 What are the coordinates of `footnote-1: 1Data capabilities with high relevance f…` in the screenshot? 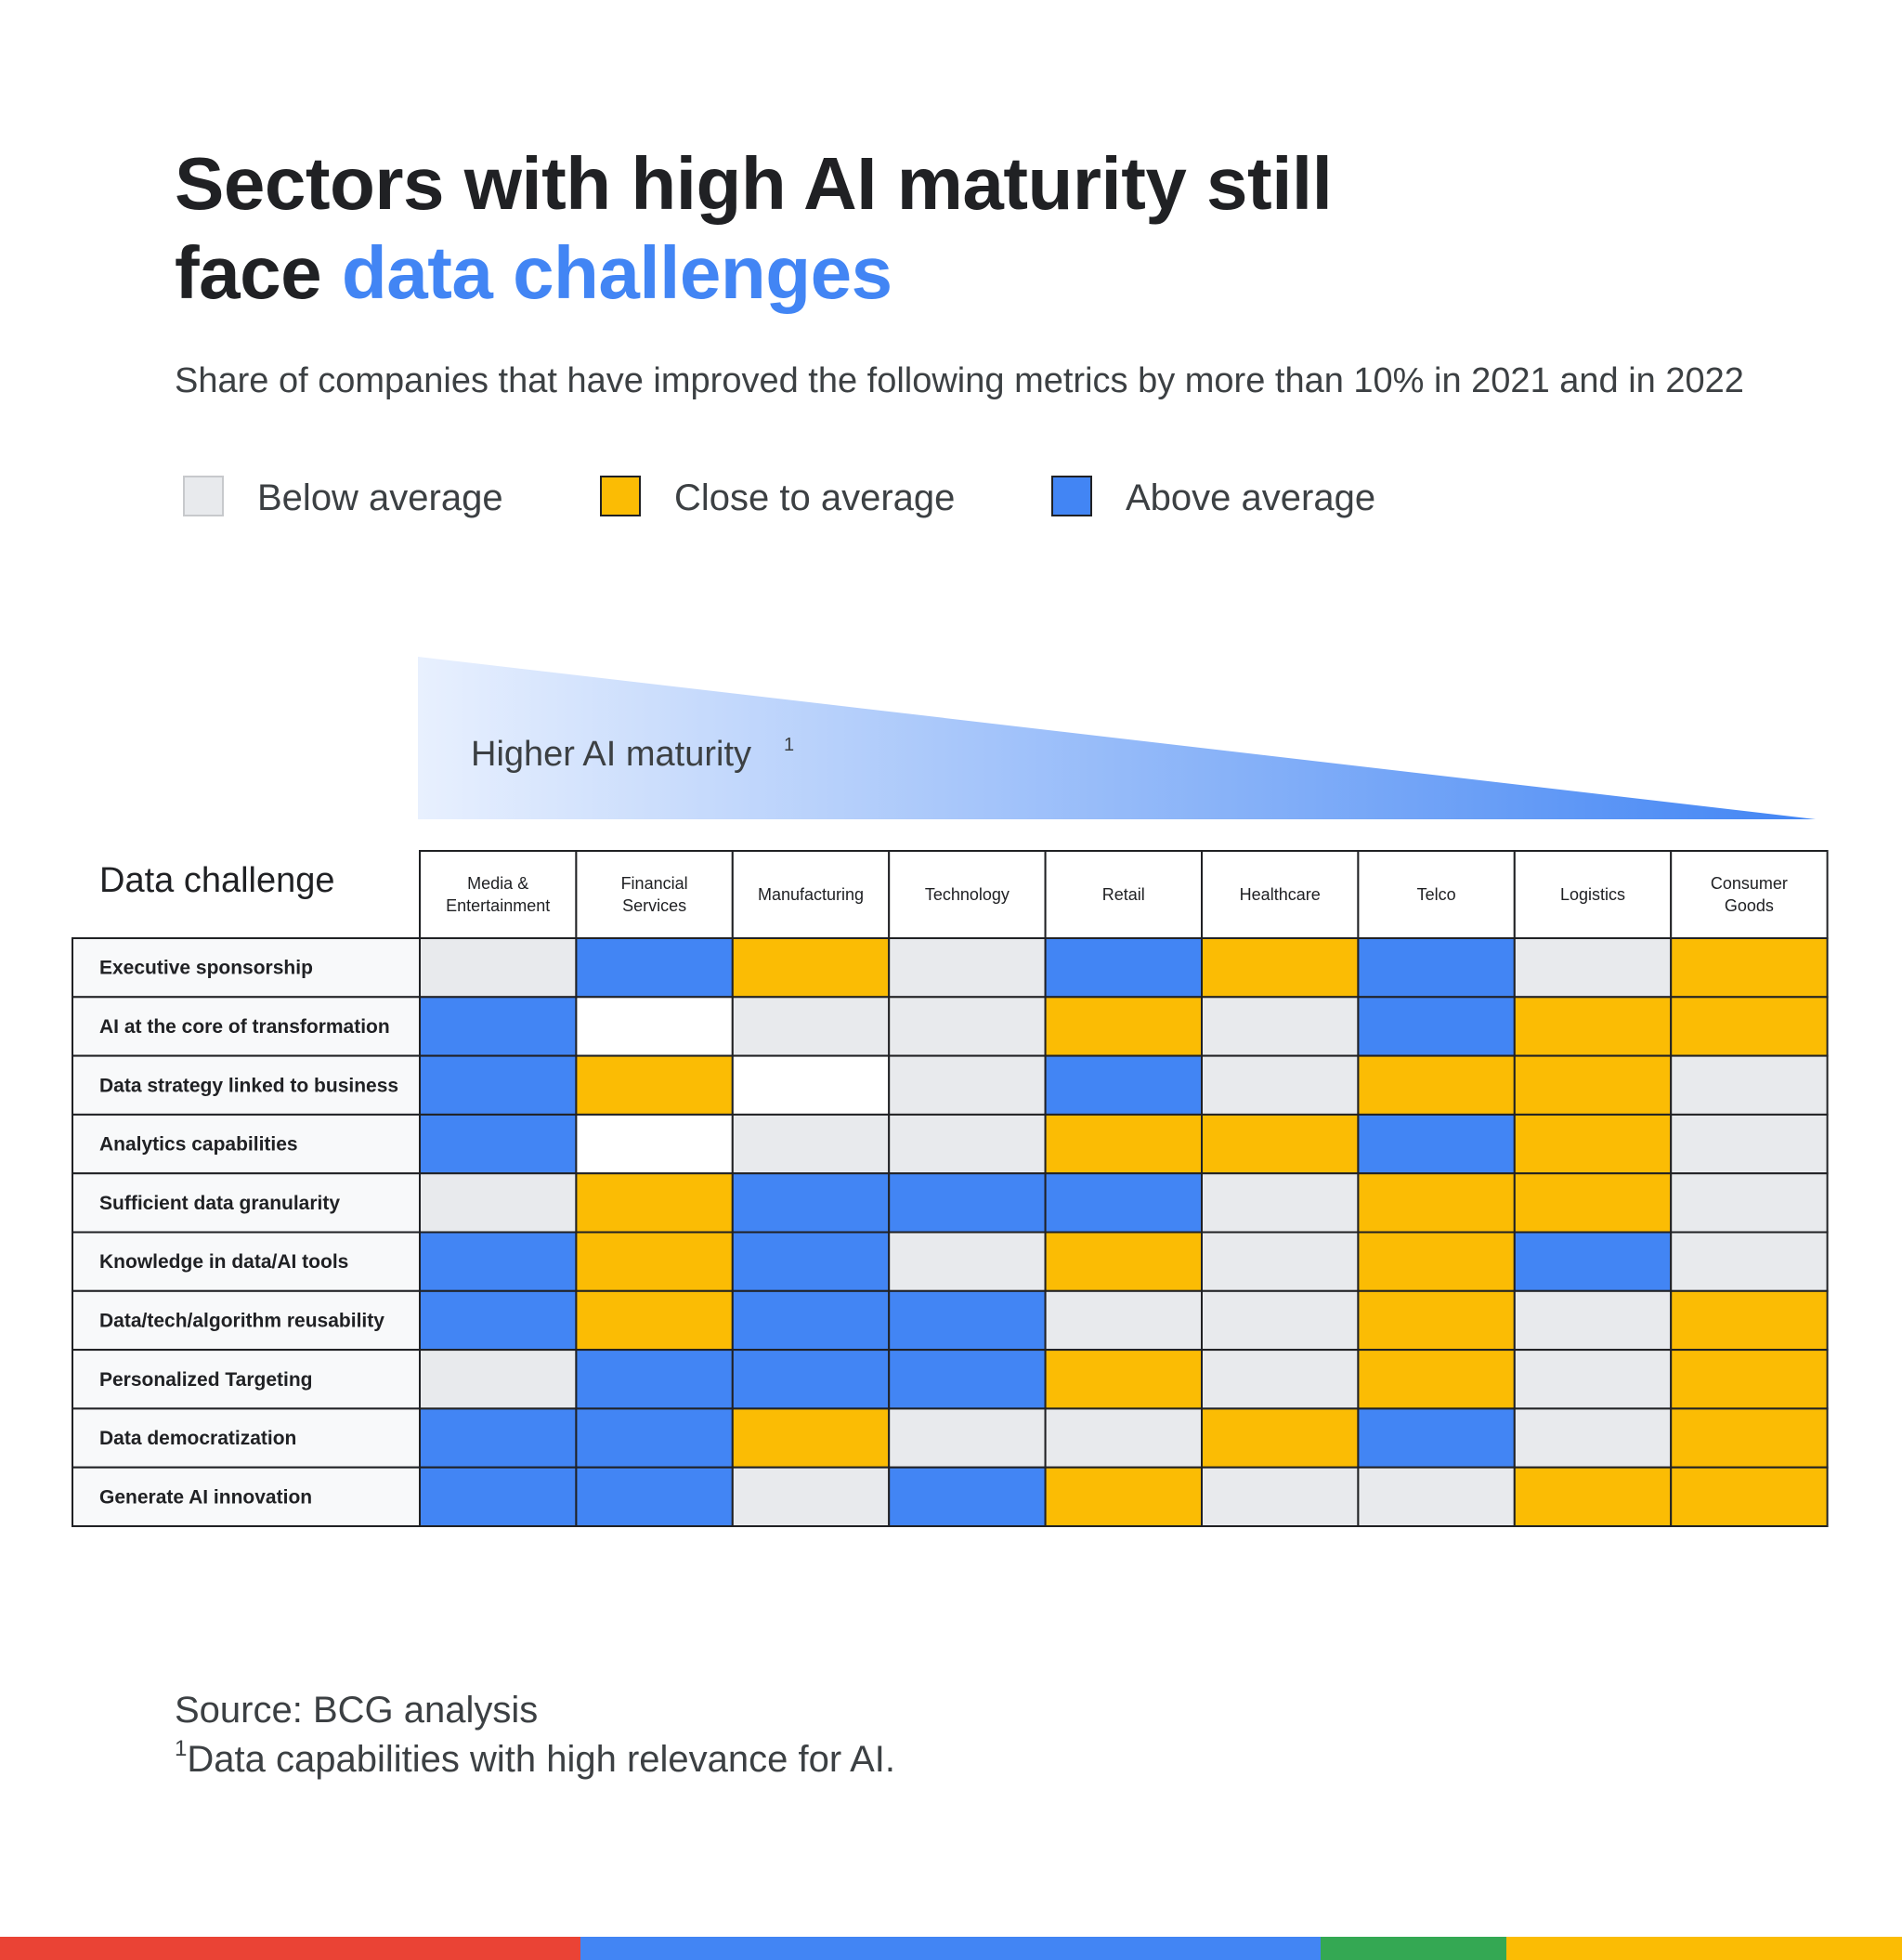 It's located at (535, 1759).